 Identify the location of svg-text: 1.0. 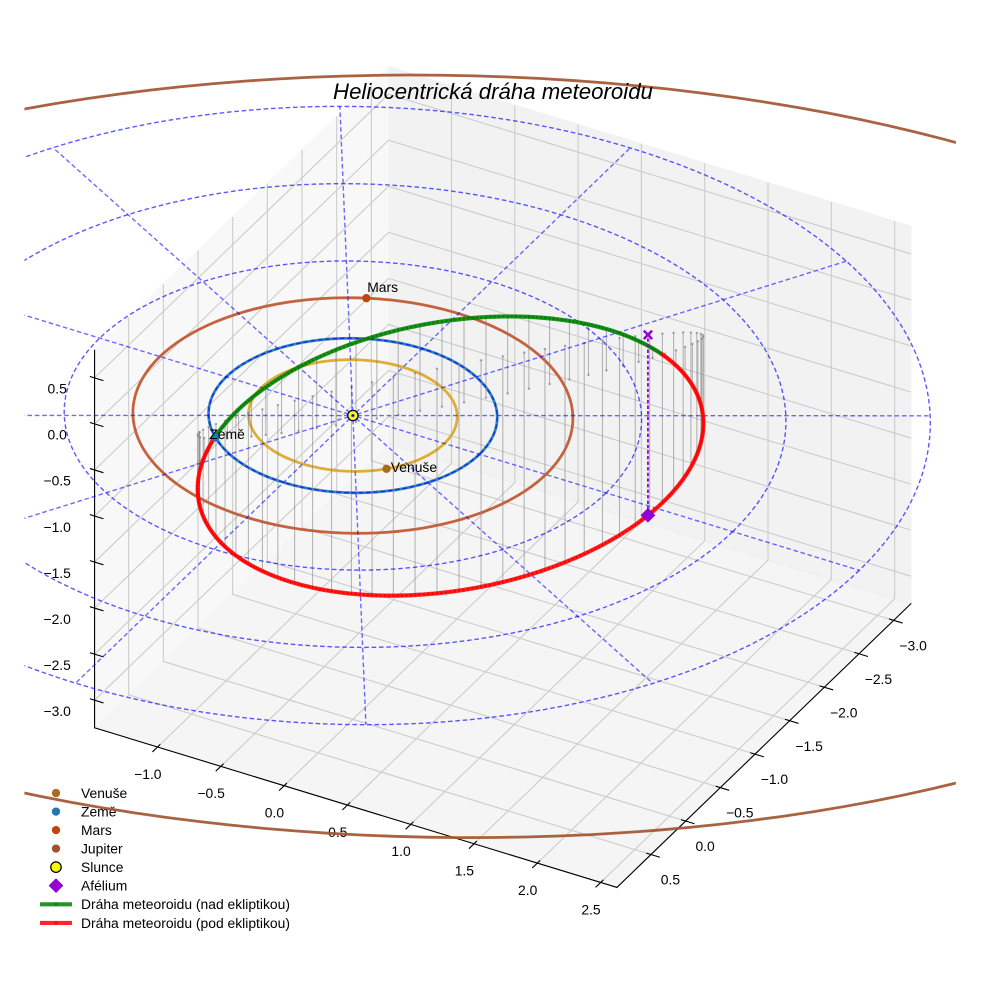
(401, 851).